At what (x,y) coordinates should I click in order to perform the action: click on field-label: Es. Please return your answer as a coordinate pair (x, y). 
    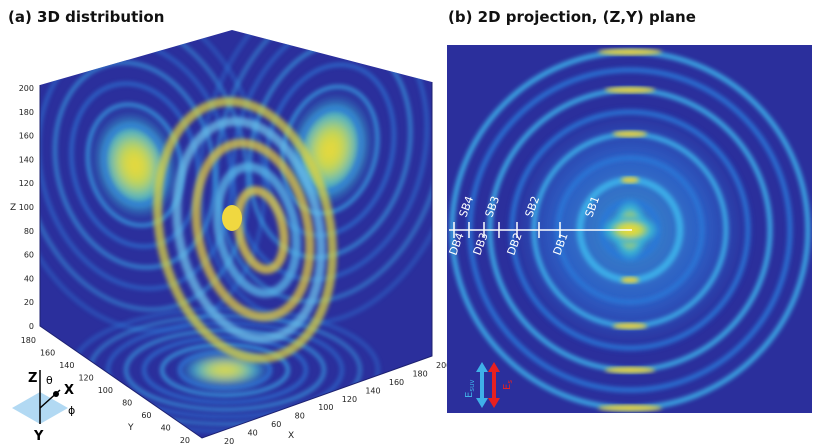
    Looking at the image, I should click on (508, 385).